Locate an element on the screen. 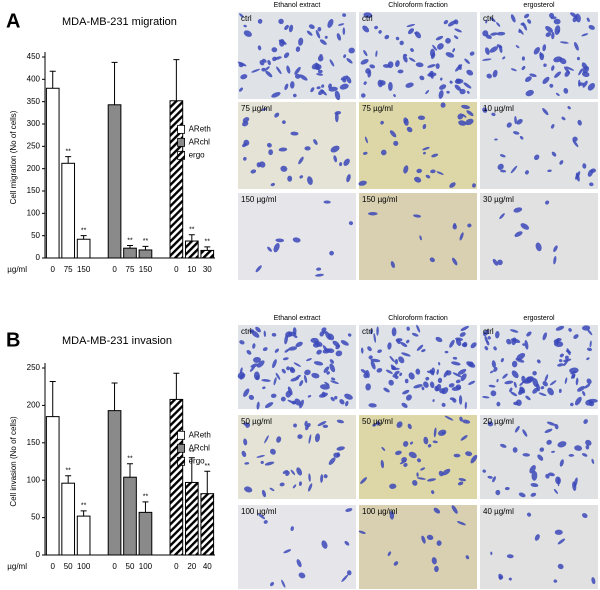 Image resolution: width=600 pixels, height=590 pixels. y-tick-label: 150 is located at coordinates (34, 442).